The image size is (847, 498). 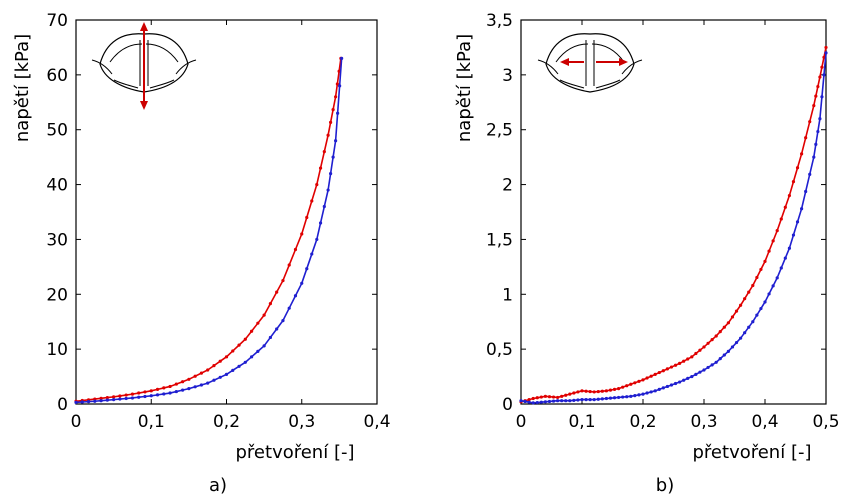 What do you see at coordinates (57, 350) in the screenshot?
I see `y-tick-label: 10` at bounding box center [57, 350].